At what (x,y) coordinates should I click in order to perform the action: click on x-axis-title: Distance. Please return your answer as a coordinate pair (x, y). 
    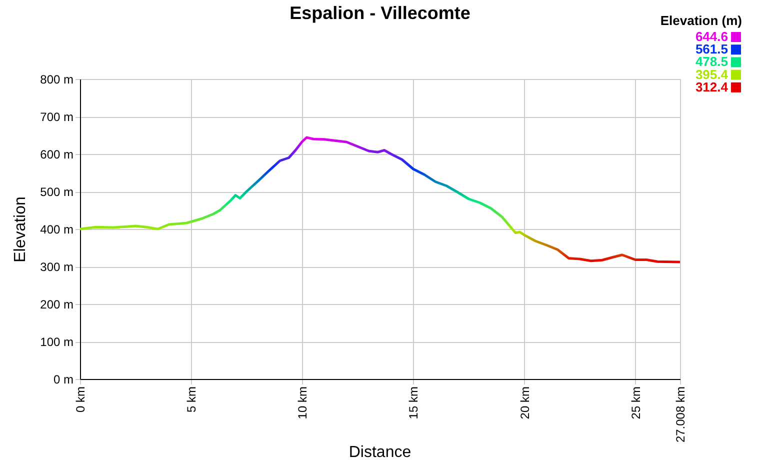
    Looking at the image, I should click on (380, 452).